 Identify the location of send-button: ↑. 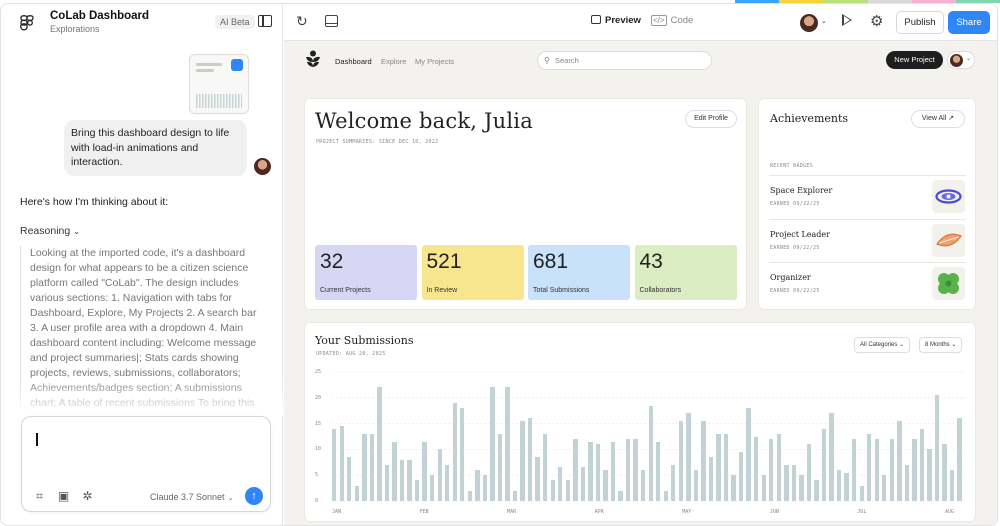
(254, 496).